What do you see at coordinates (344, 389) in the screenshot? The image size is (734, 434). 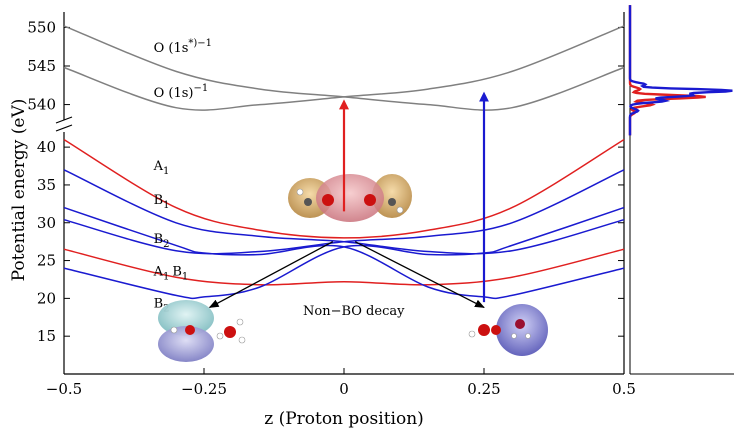 I see `x-tick-label: 0` at bounding box center [344, 389].